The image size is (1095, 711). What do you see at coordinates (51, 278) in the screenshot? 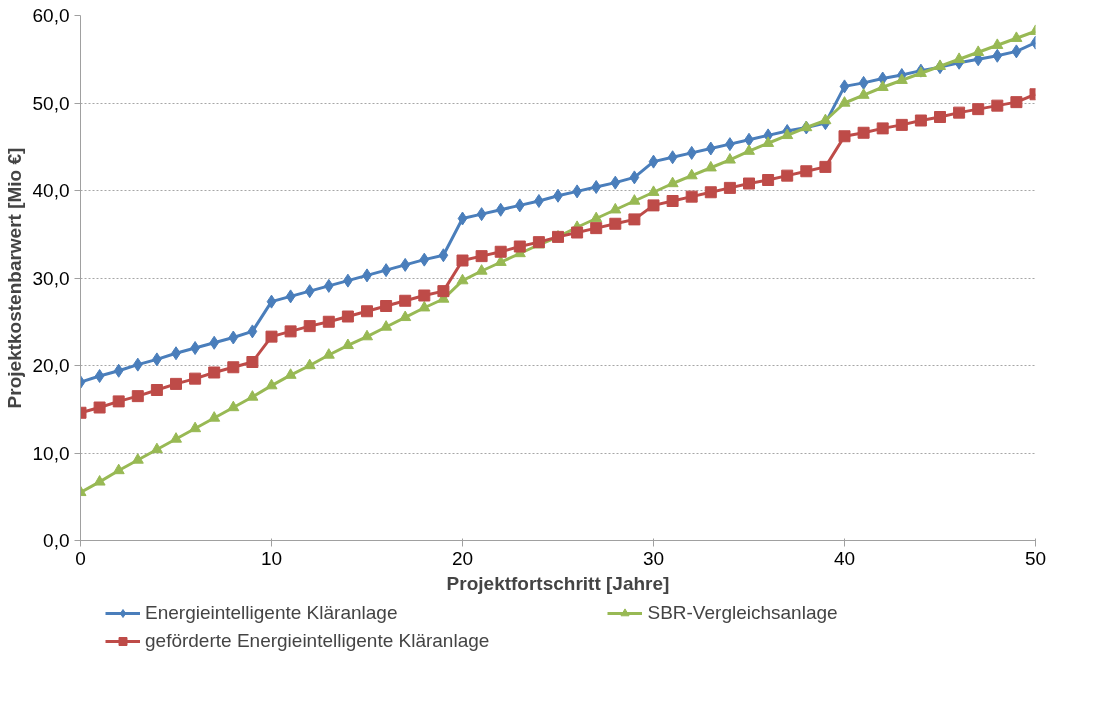
I see `y-tick-label: 30,0` at bounding box center [51, 278].